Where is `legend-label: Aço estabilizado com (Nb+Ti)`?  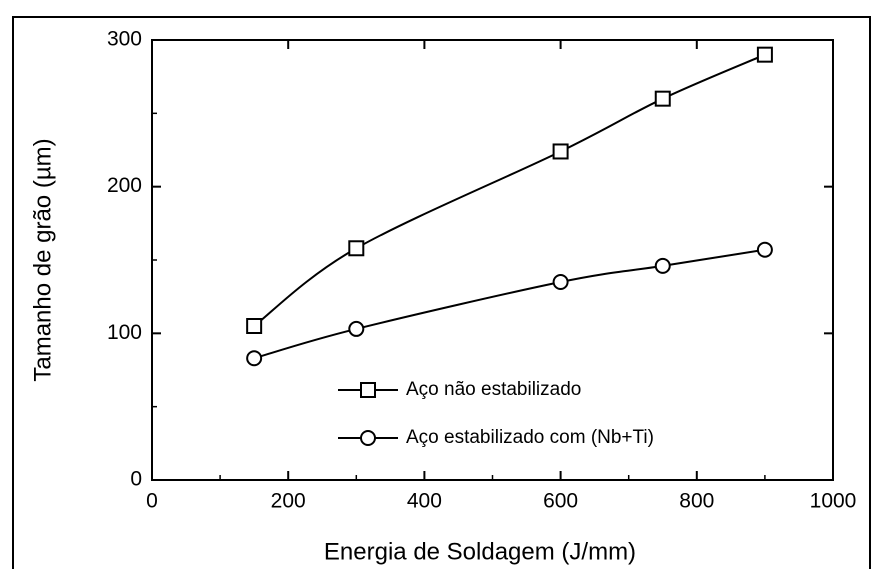 legend-label: Aço estabilizado com (Nb+Ti) is located at coordinates (530, 437).